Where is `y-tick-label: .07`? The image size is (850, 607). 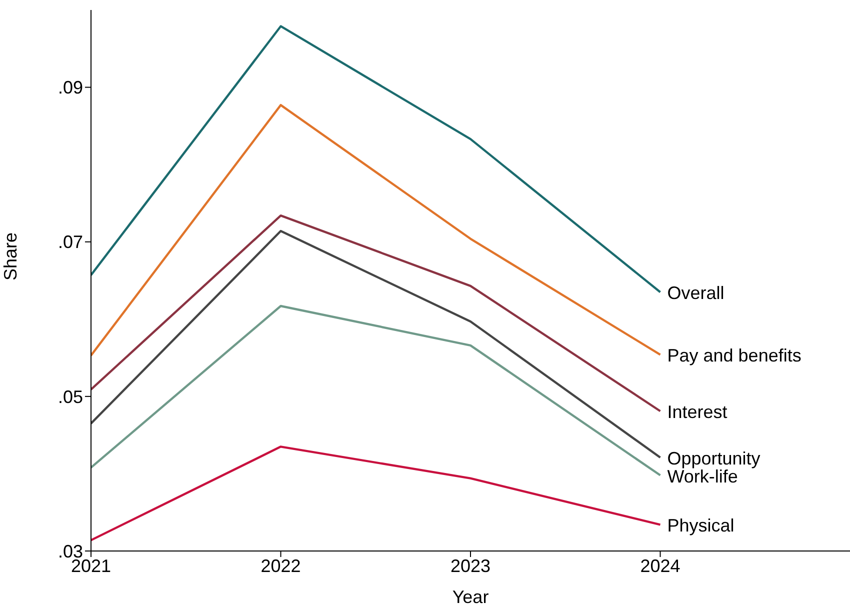 y-tick-label: .07 is located at coordinates (70, 242).